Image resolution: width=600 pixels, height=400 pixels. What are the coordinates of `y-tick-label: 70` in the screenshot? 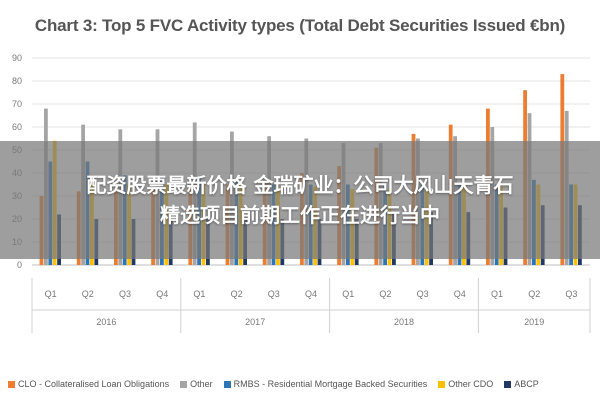 It's located at (17, 104).